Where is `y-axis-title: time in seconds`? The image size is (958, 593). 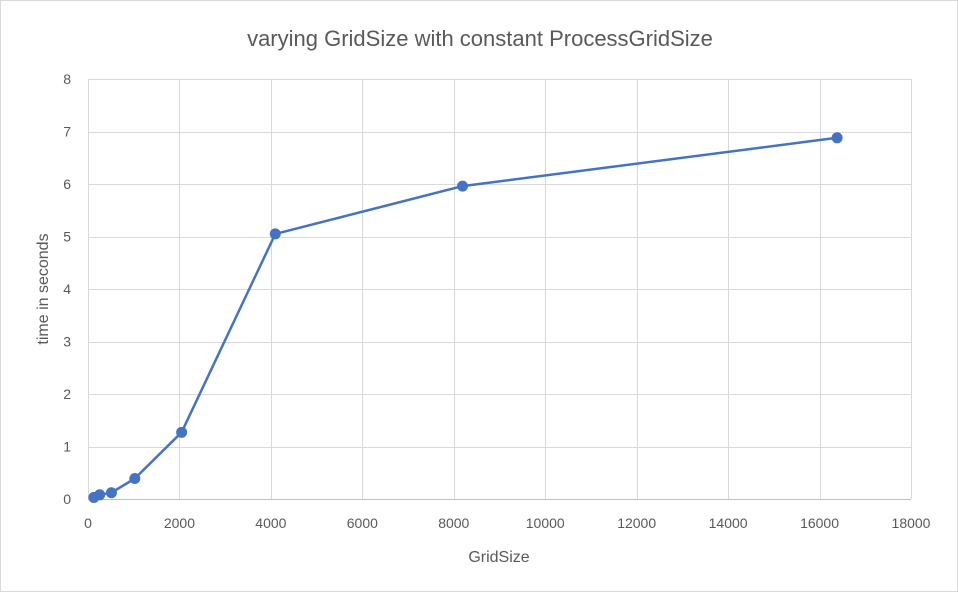 y-axis-title: time in seconds is located at coordinates (43, 288).